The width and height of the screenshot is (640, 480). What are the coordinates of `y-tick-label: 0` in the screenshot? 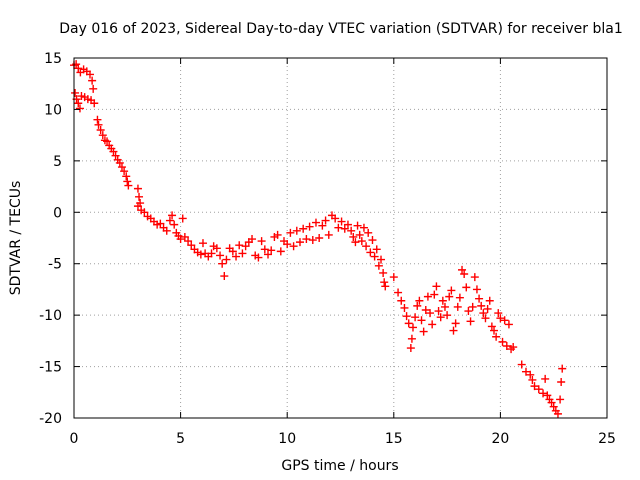 It's located at (57, 213).